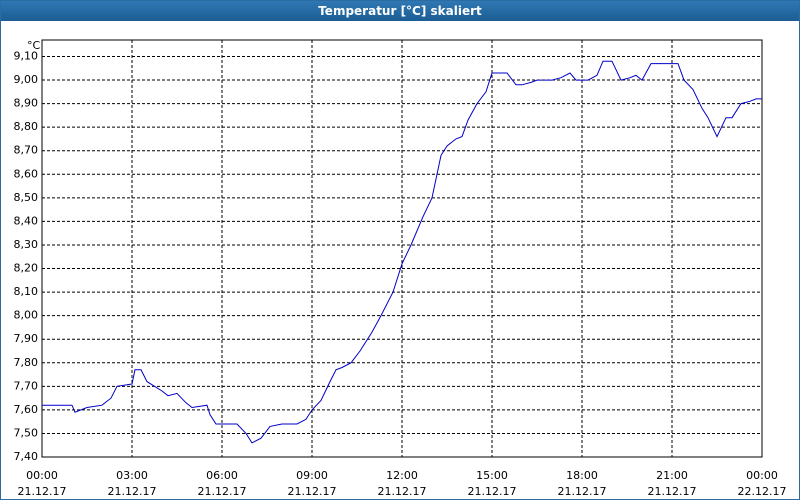 The width and height of the screenshot is (800, 500). I want to click on x-tick-label: 18:00, so click(582, 475).